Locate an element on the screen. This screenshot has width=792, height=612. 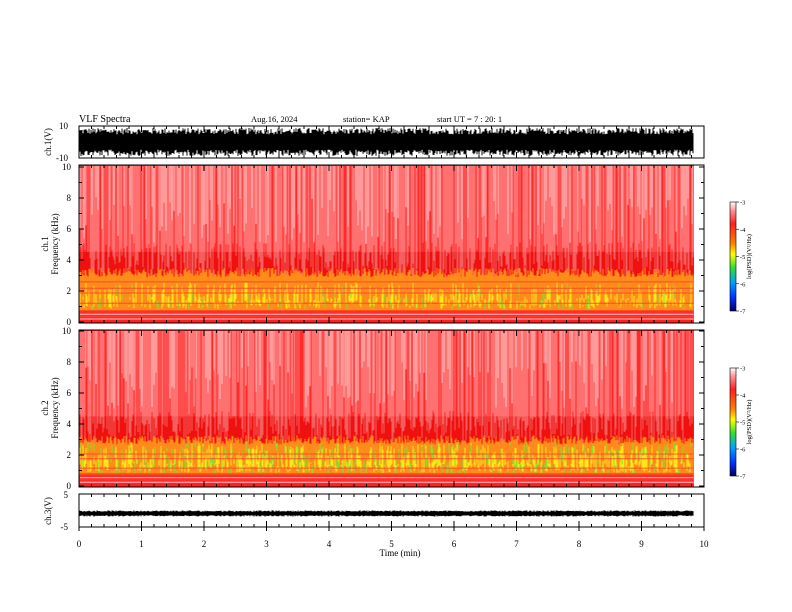
ch1-colorbar: -3 -4 -5 -6 -7 log(PSD)(V²/Hz) is located at coordinates (741, 258).